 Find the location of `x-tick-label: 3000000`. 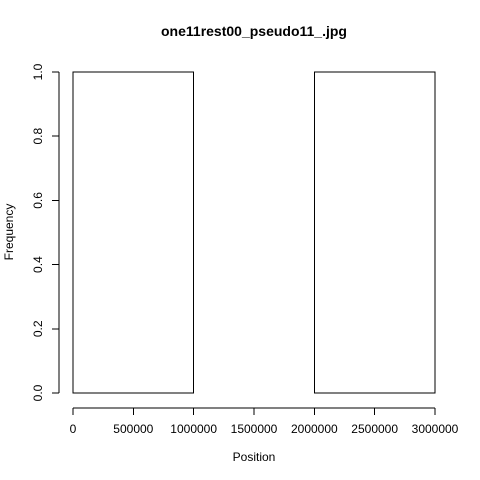

x-tick-label: 3000000 is located at coordinates (435, 429).